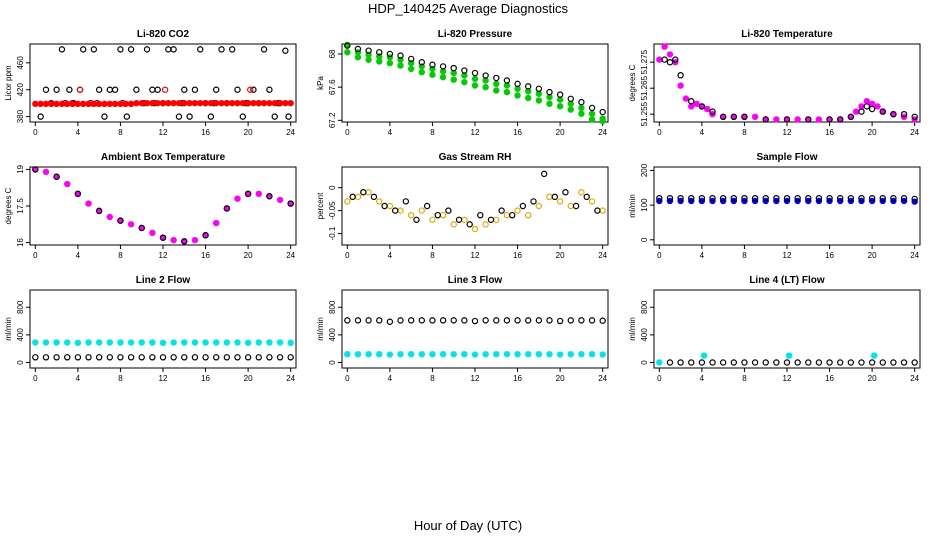 The image size is (936, 540). I want to click on chart-title: Li-820 Pressure, so click(475, 34).